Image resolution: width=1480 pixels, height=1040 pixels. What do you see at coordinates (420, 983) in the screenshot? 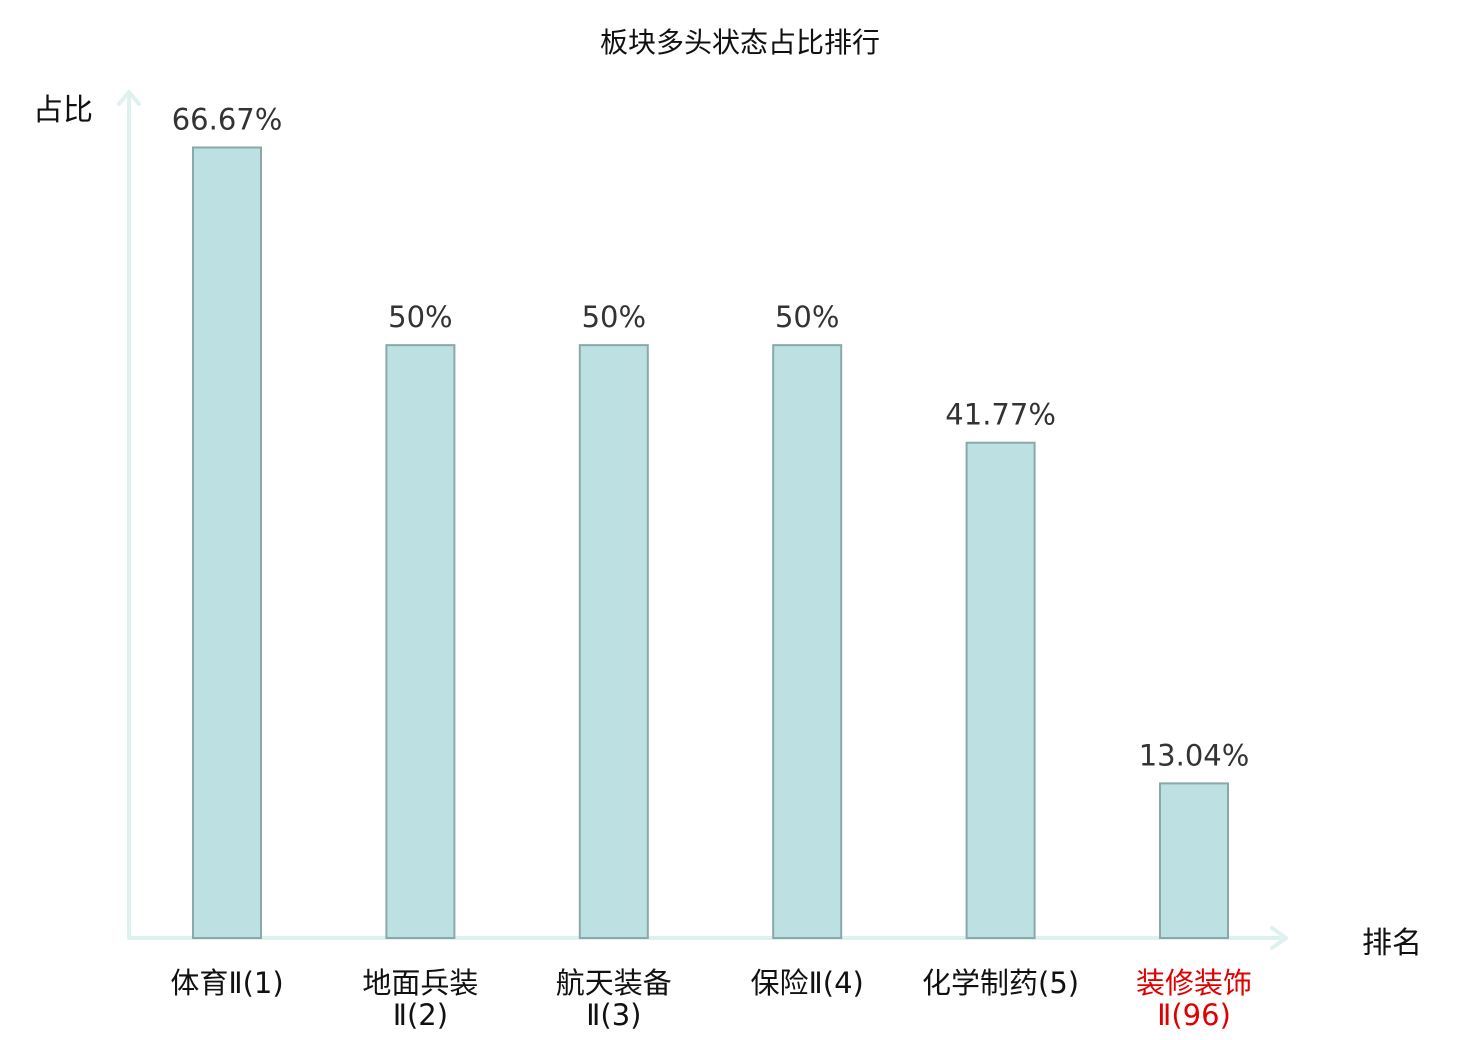
I see `category-label-2: 地面兵装` at bounding box center [420, 983].